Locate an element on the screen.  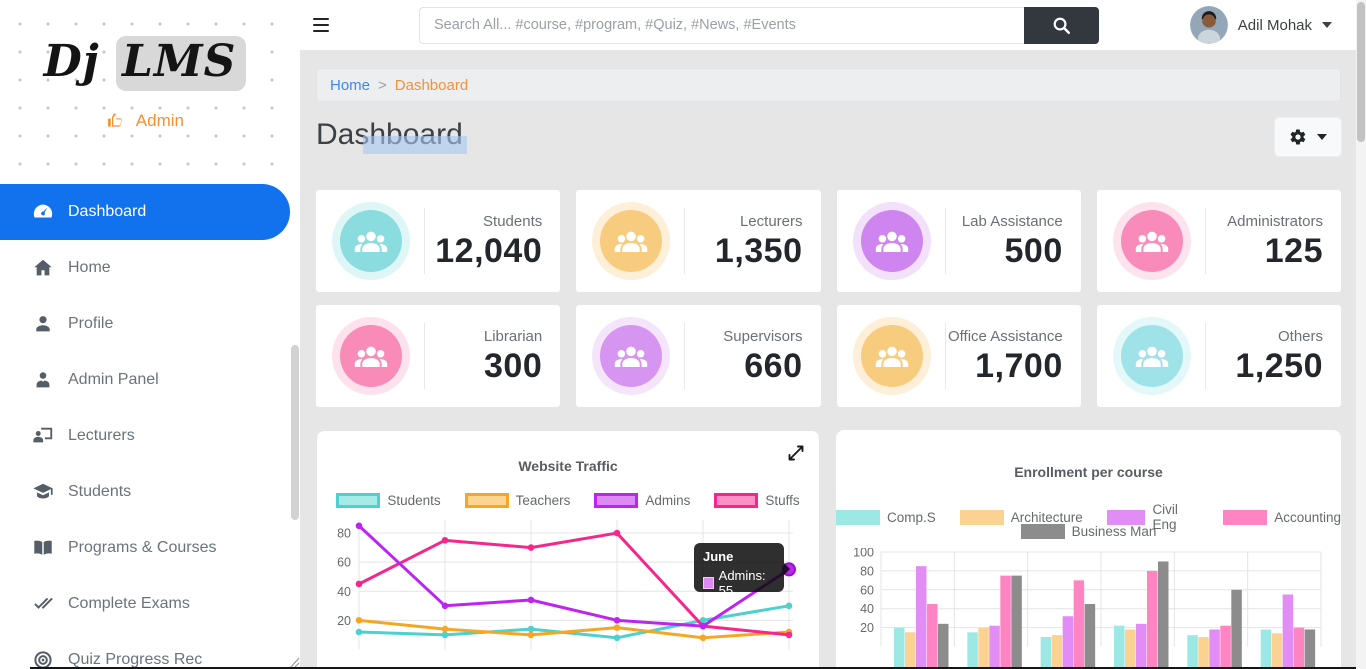
sidebar-item-label: Lecturers is located at coordinates (101, 435).